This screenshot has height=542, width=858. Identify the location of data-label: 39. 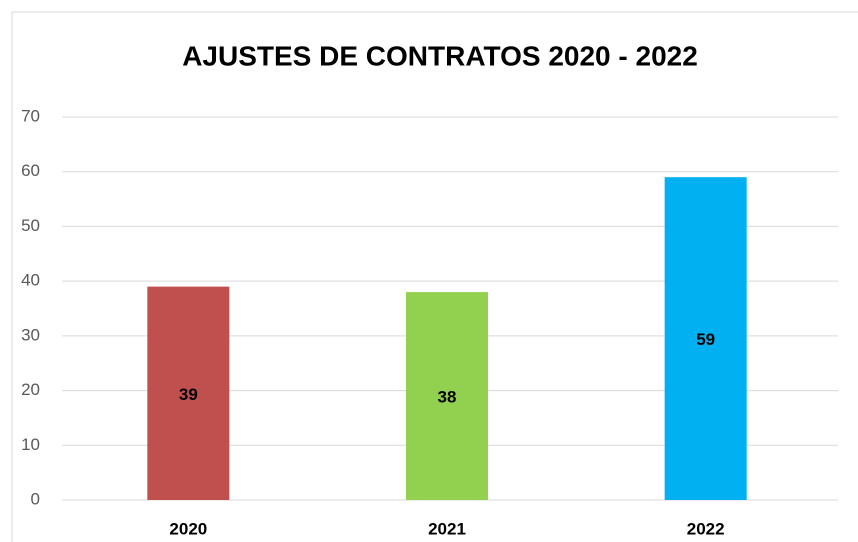
(188, 394).